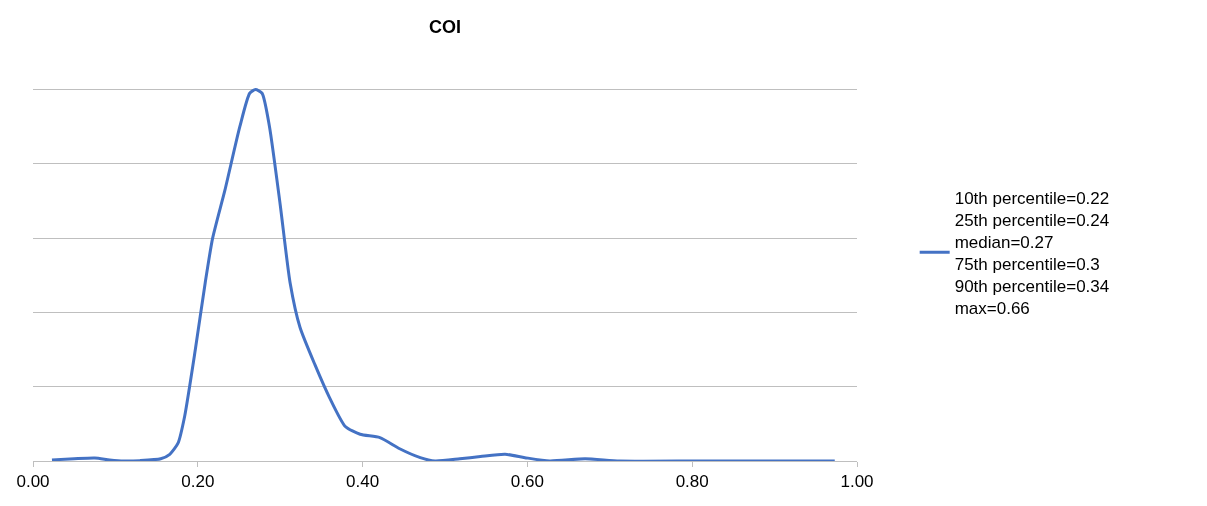 This screenshot has width=1207, height=506. I want to click on x-tick-label: 1.00, so click(857, 482).